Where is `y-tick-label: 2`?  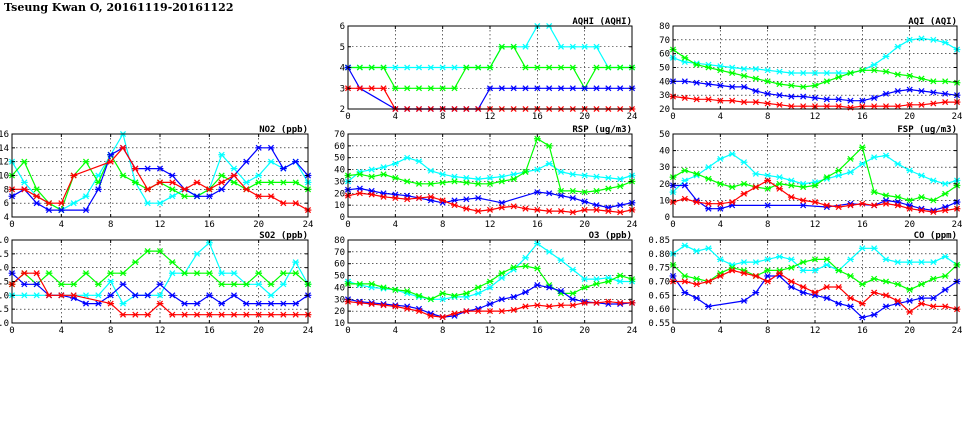
y-tick-label: 2 is located at coordinates (342, 110).